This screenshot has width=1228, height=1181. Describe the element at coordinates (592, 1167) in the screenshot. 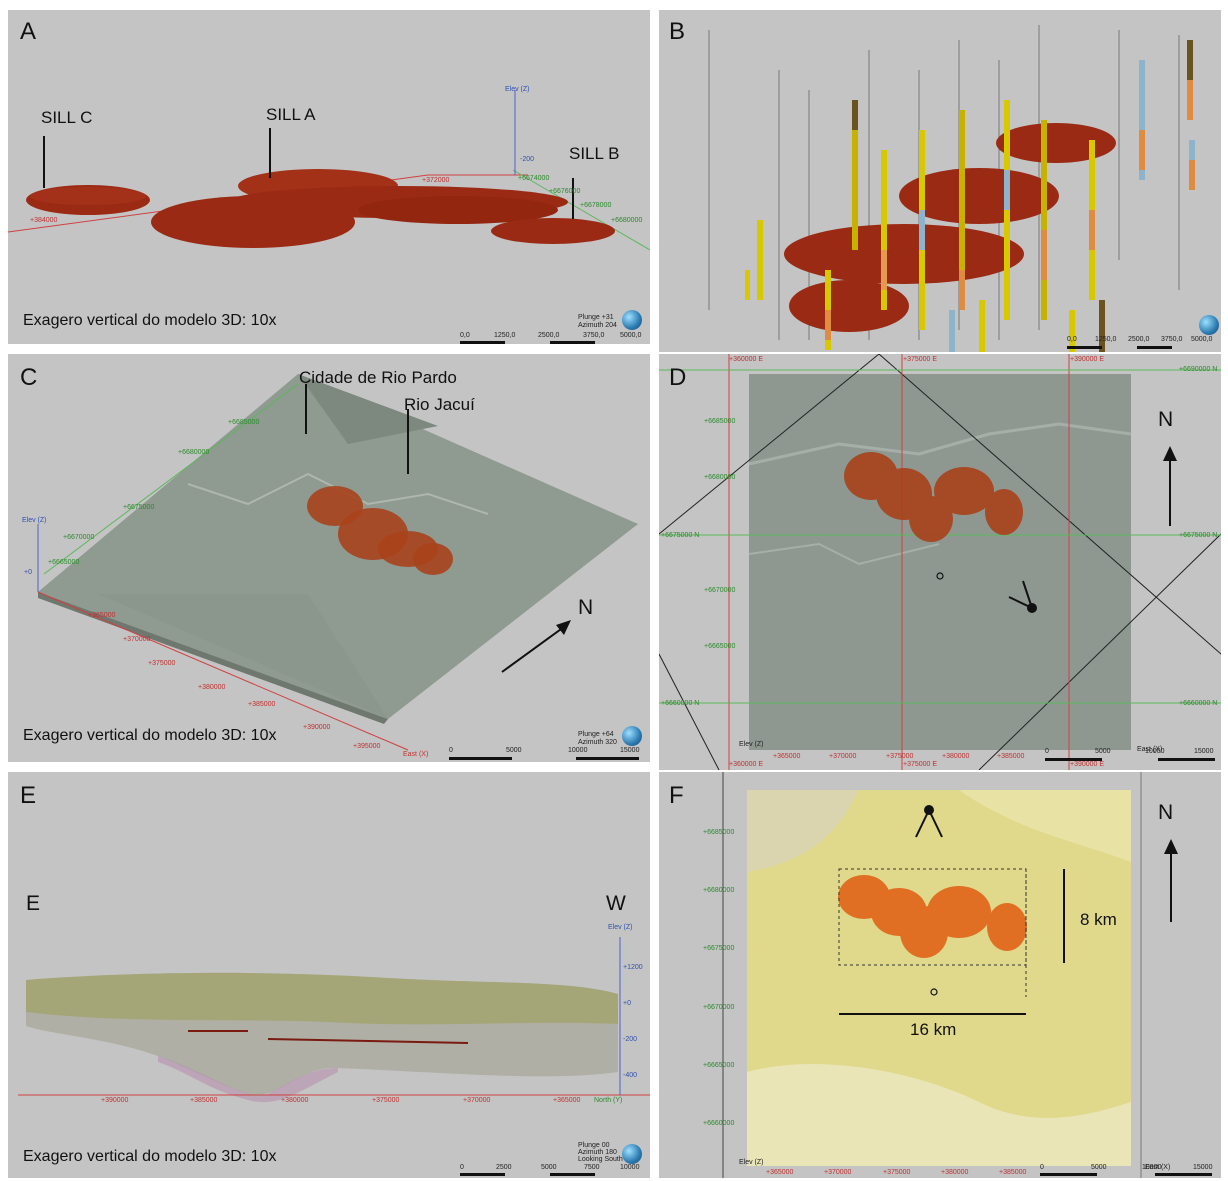

I see `scale-tick: 7500` at that location.